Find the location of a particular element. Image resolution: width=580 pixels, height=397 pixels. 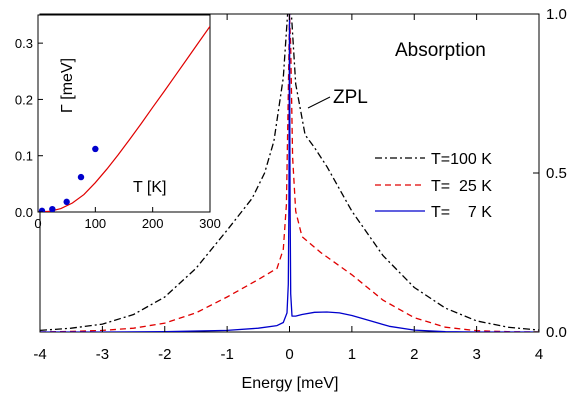

x-axis-label: Energy [meV] is located at coordinates (290, 383).